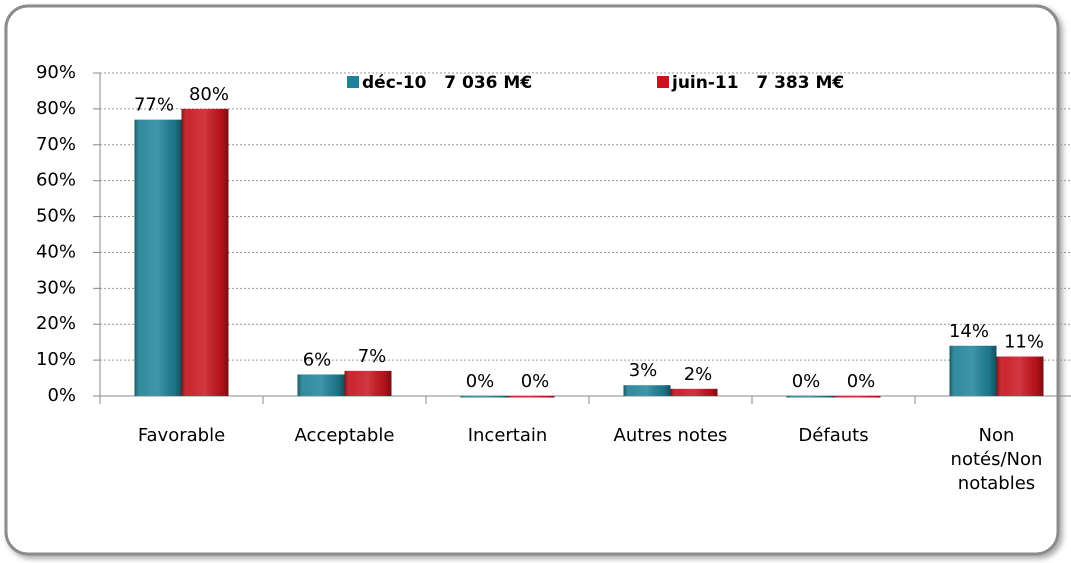 This screenshot has height=563, width=1071. Describe the element at coordinates (209, 94) in the screenshot. I see `data-label: 80%` at that location.